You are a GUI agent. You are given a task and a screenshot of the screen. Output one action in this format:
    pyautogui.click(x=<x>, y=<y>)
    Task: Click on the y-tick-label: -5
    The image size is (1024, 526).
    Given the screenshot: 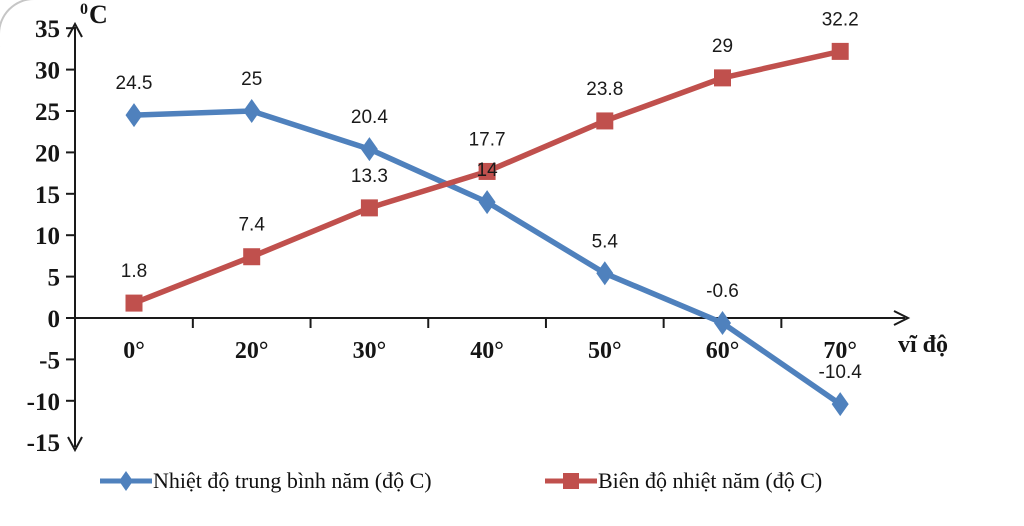 What is the action you would take?
    pyautogui.click(x=49, y=360)
    